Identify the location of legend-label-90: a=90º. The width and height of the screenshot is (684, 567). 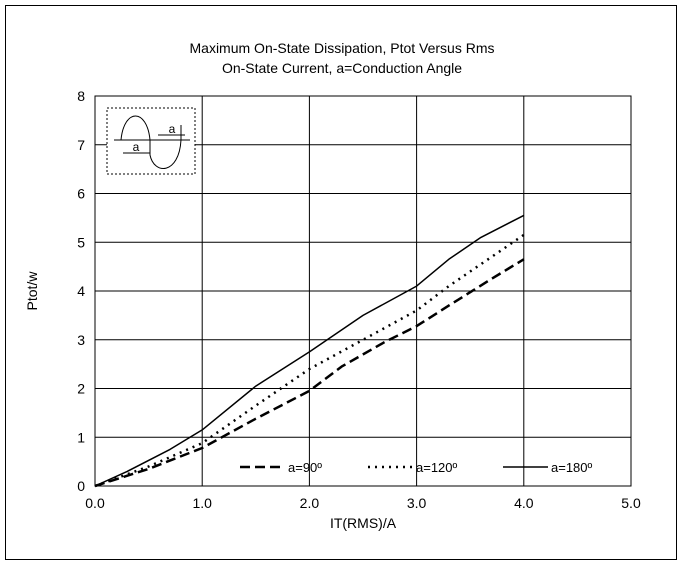
(305, 467).